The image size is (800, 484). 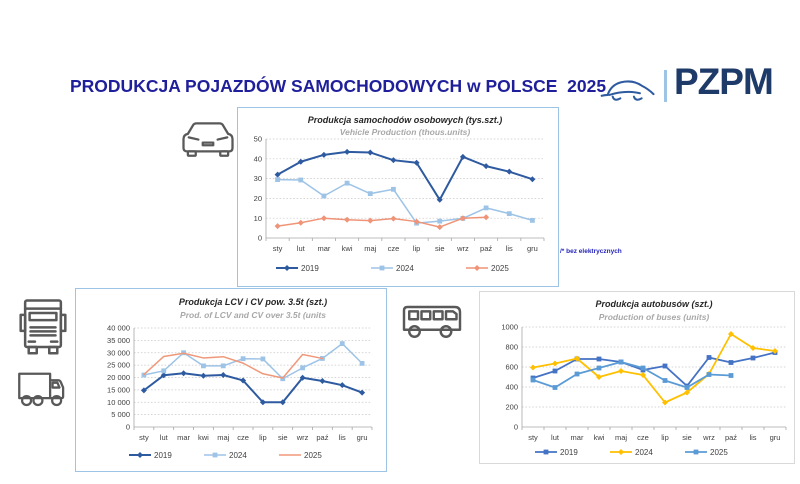 I want to click on x-tick-label: wrz, so click(x=302, y=437).